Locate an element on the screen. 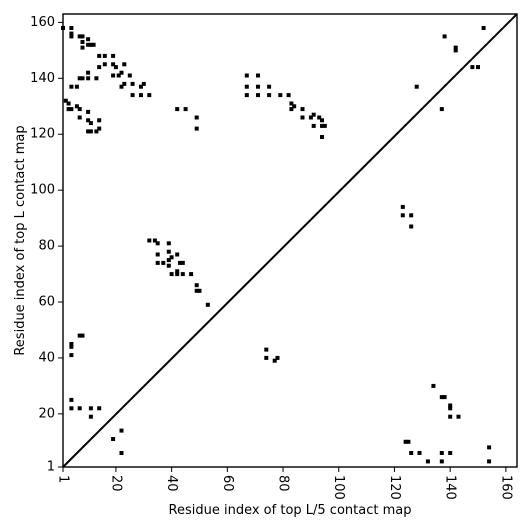 The width and height of the screenshot is (531, 531). x-tick-label: 120 is located at coordinates (394, 487).